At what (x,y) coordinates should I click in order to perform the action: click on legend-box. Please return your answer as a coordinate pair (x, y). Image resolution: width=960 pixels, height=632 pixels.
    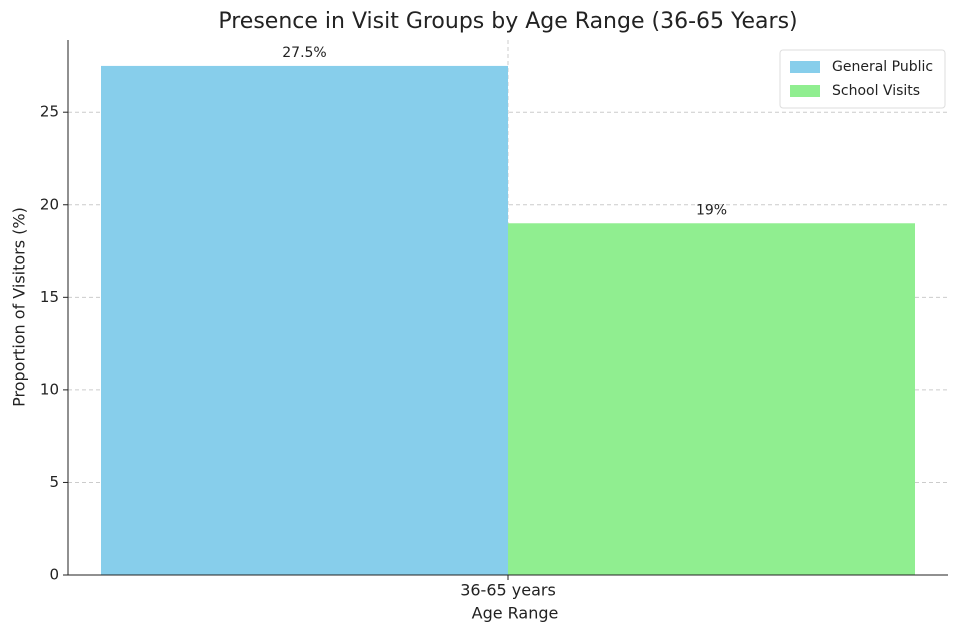
    Looking at the image, I should click on (862, 79).